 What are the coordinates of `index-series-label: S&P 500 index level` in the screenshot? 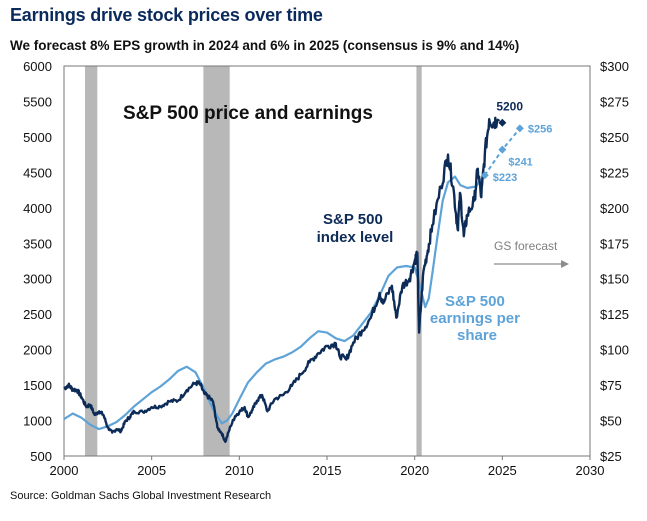 It's located at (355, 228).